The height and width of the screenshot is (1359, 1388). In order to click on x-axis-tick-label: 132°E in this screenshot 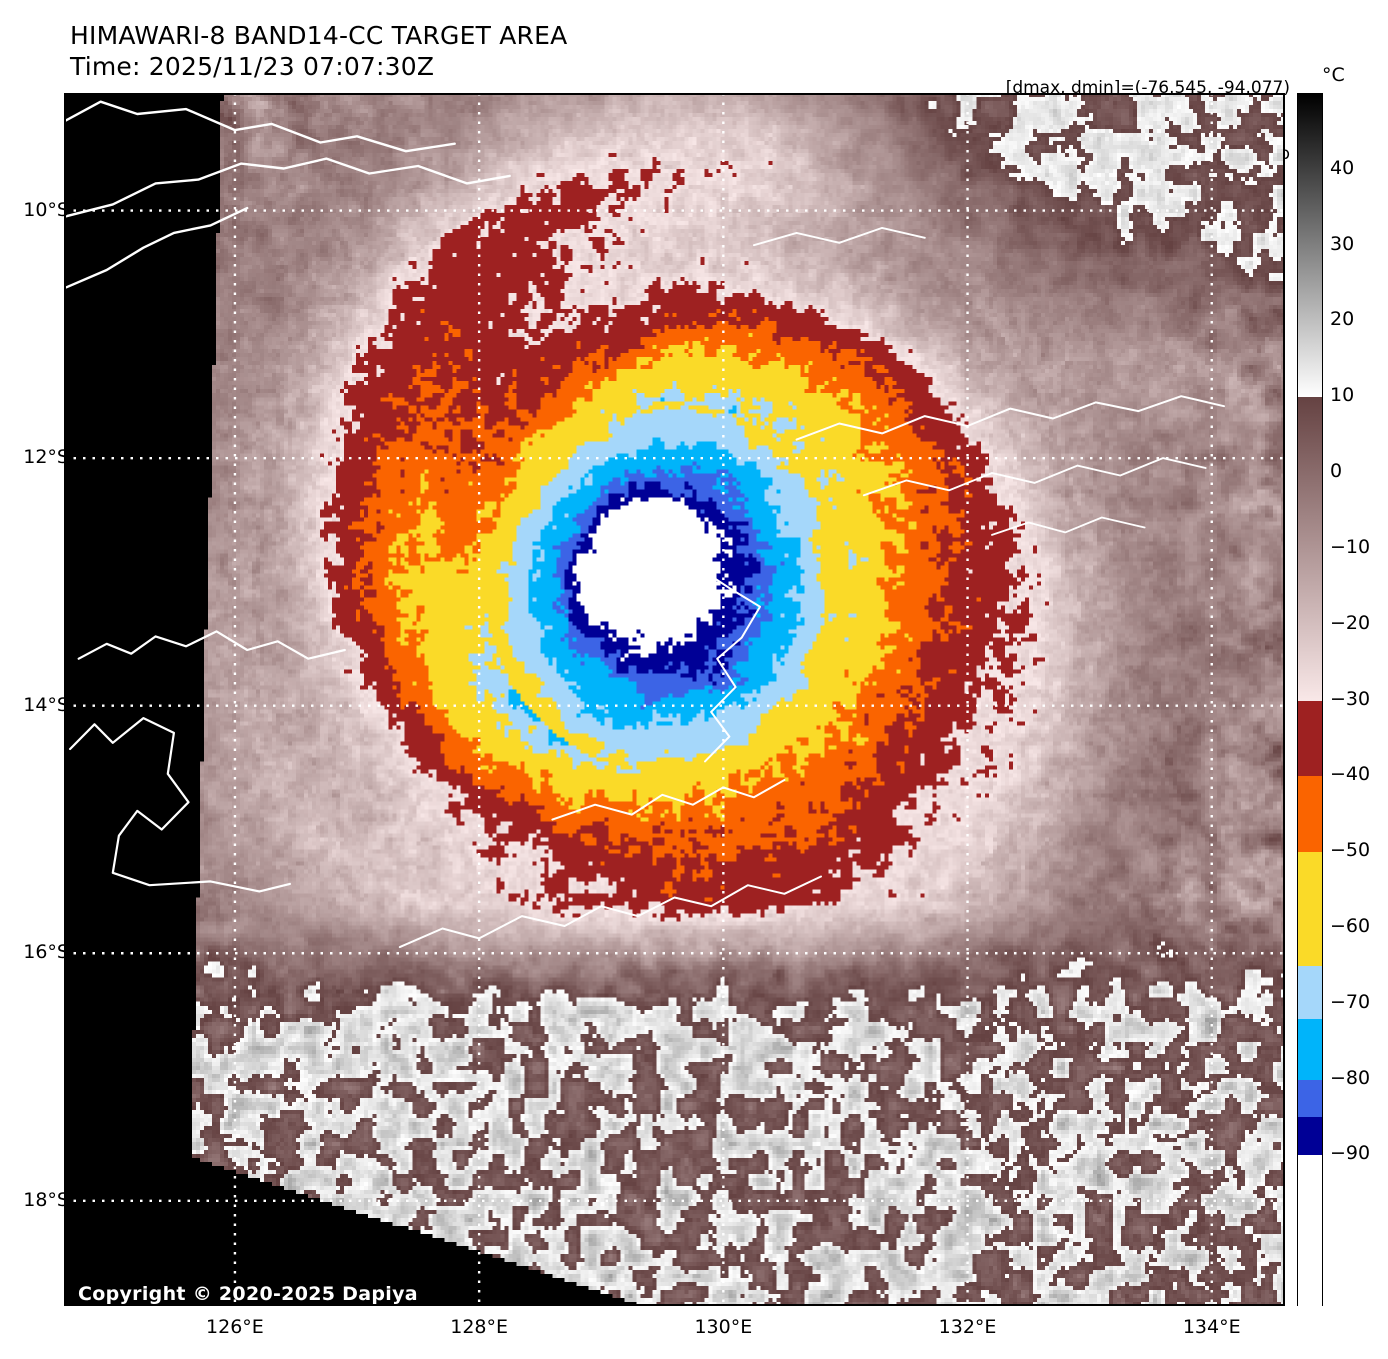, I will do `click(967, 1327)`.